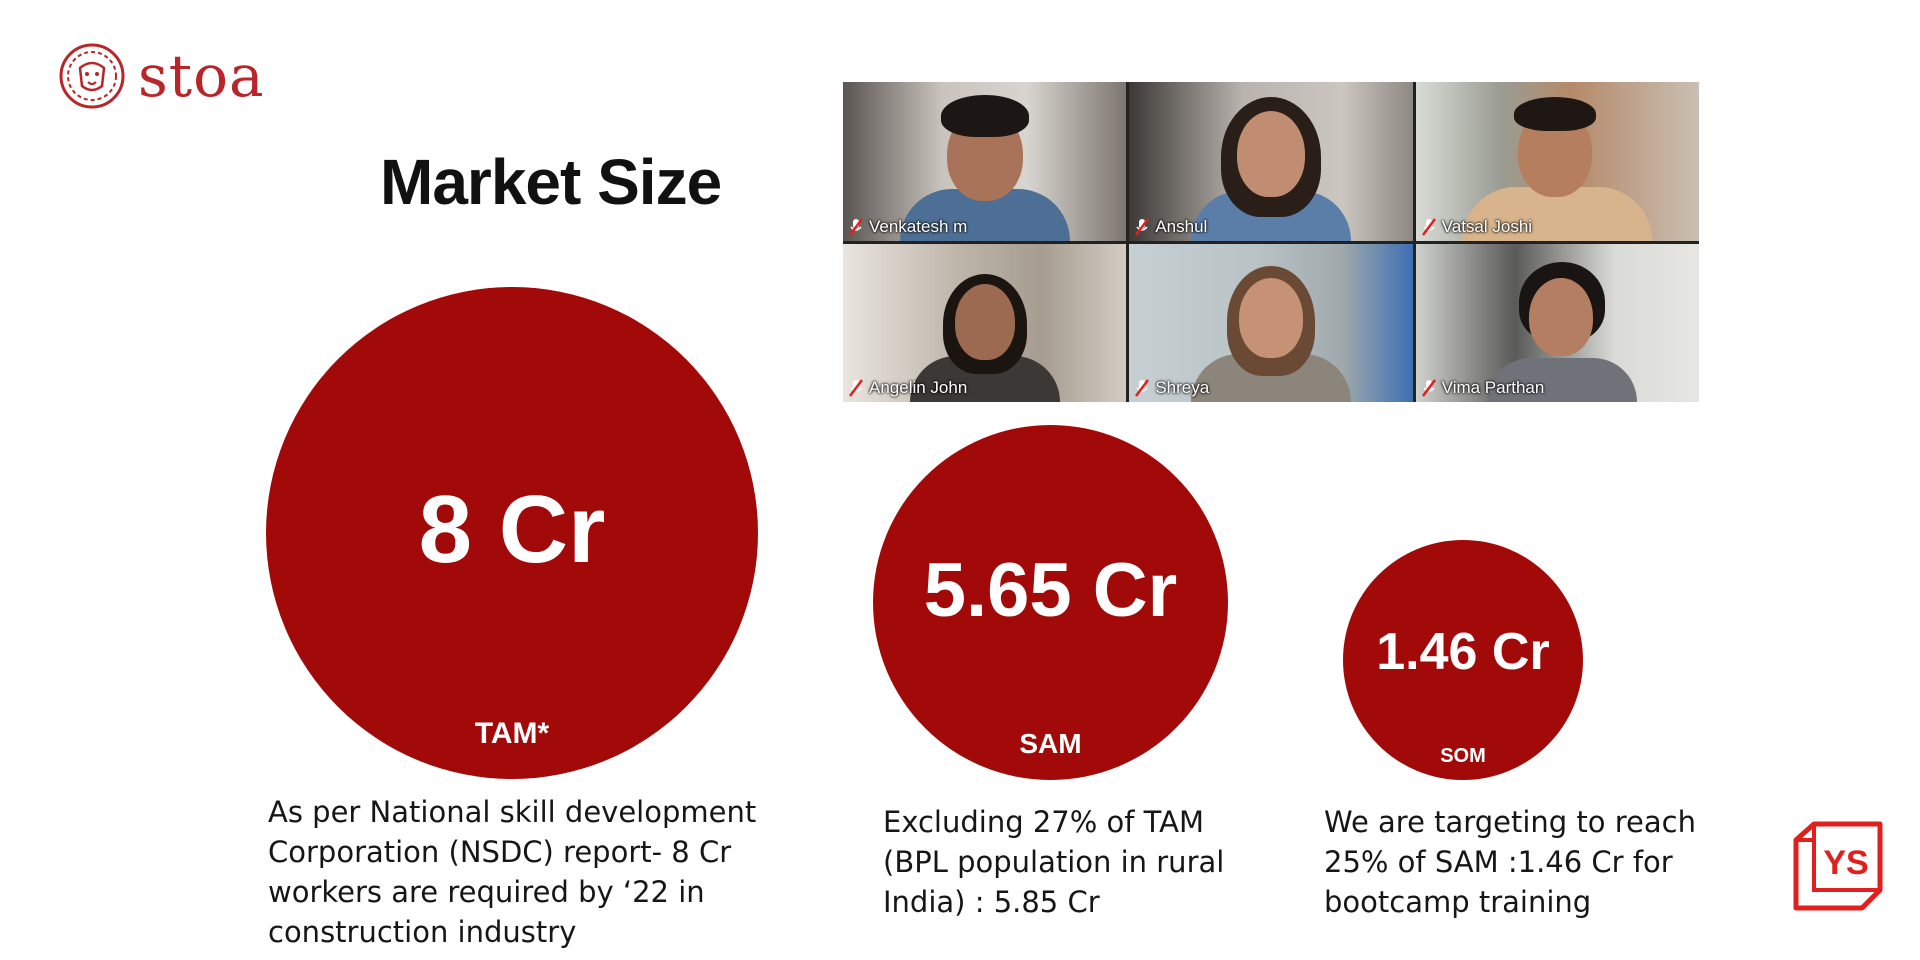 The height and width of the screenshot is (960, 1920). I want to click on participant-tile: Vima Parthan, so click(1557, 322).